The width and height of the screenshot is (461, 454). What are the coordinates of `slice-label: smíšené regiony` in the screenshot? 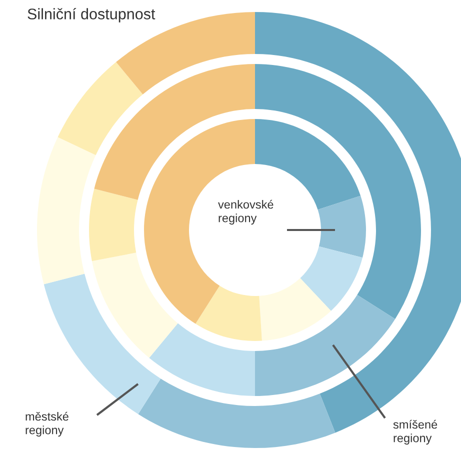 It's located at (415, 432).